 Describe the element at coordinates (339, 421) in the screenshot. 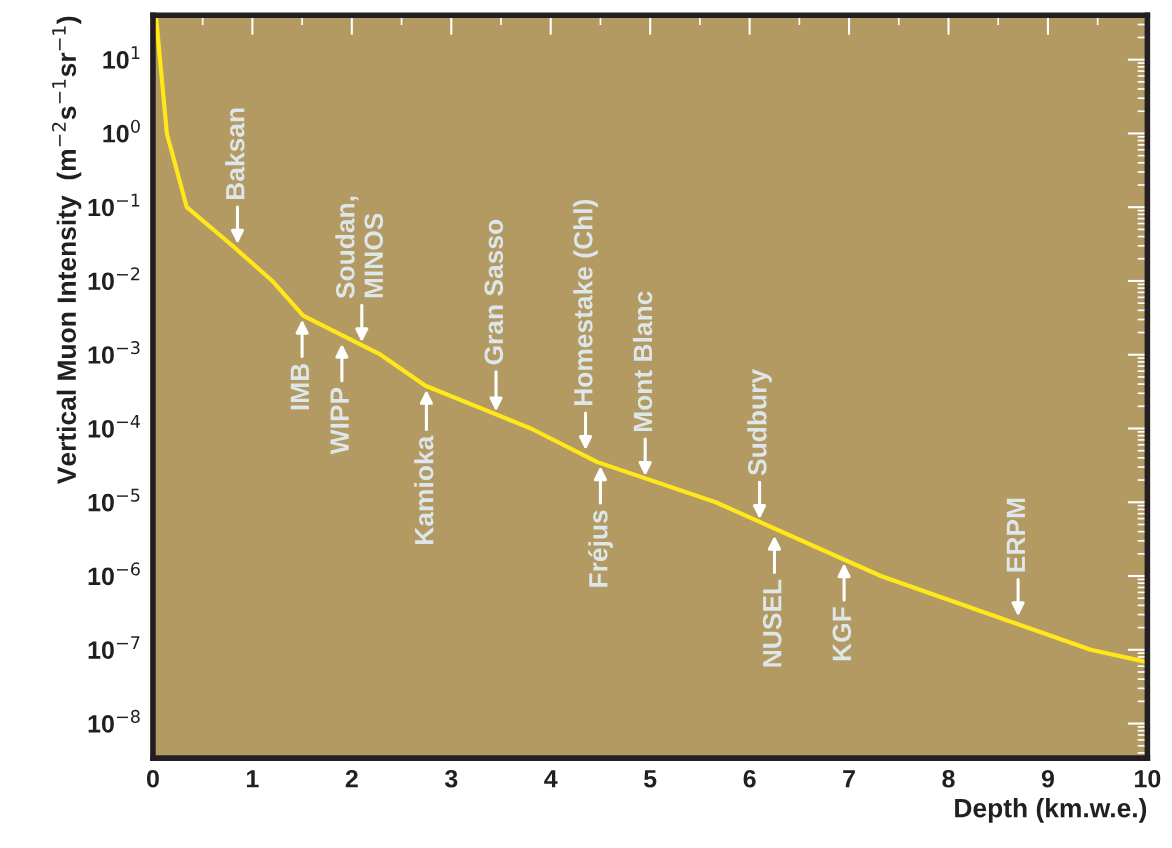

I see `annotation: WIPP` at that location.